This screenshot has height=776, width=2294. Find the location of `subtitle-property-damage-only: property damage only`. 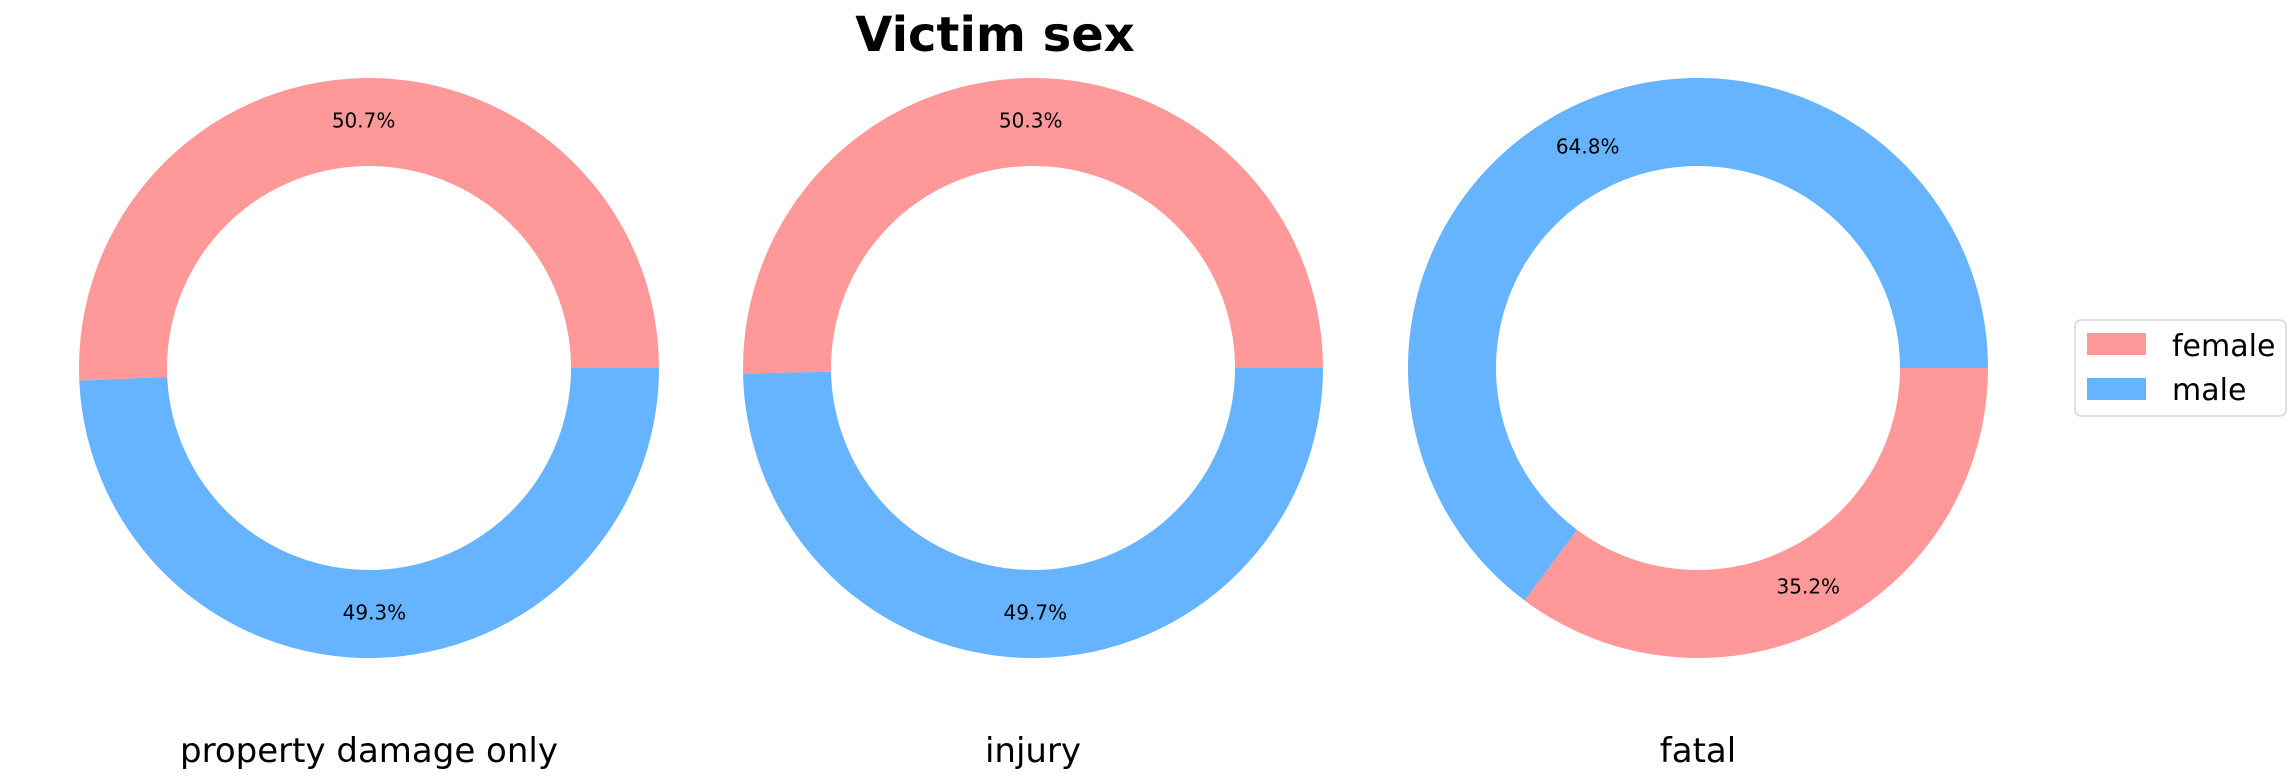

subtitle-property-damage-only: property damage only is located at coordinates (369, 751).